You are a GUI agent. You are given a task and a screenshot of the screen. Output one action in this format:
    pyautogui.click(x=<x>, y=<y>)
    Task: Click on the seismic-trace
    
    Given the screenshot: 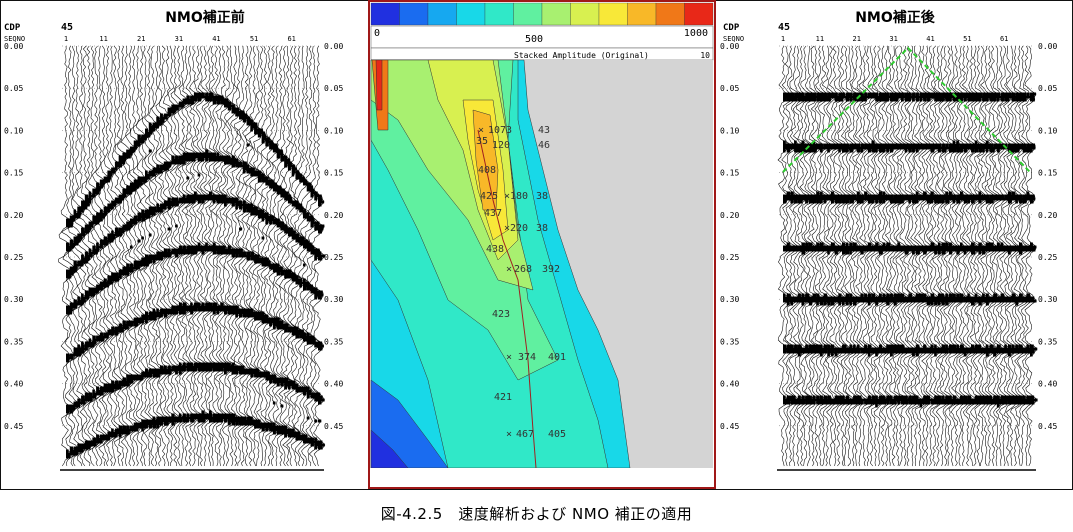 What is the action you would take?
    pyautogui.click(x=267, y=256)
    